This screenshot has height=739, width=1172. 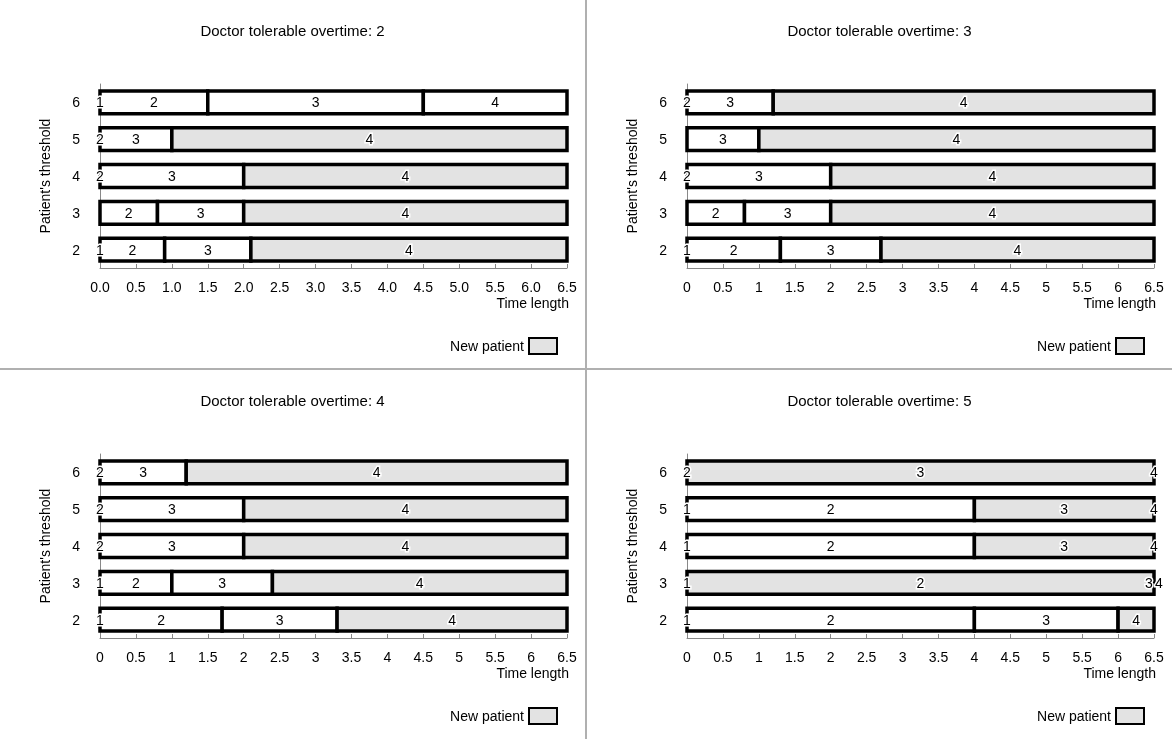 I want to click on chart-title: Doctor tolerable overtime: 2, so click(x=292, y=30).